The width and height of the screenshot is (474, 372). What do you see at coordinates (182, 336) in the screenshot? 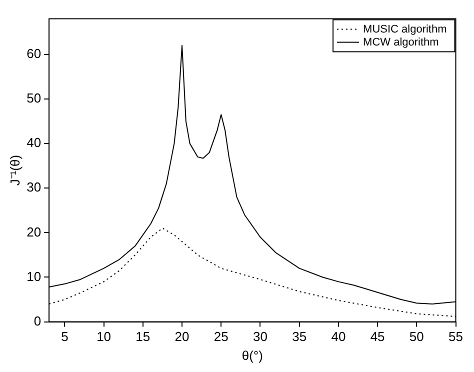
I see `x-tick-label: 20` at bounding box center [182, 336].